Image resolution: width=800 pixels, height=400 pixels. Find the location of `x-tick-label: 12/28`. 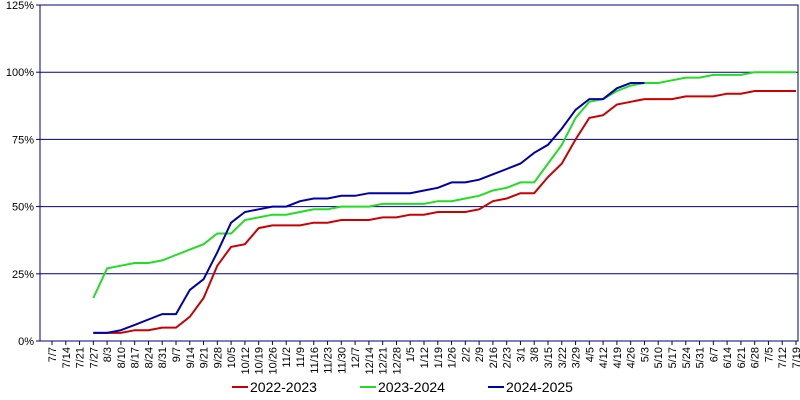

x-tick-label: 12/28 is located at coordinates (397, 361).